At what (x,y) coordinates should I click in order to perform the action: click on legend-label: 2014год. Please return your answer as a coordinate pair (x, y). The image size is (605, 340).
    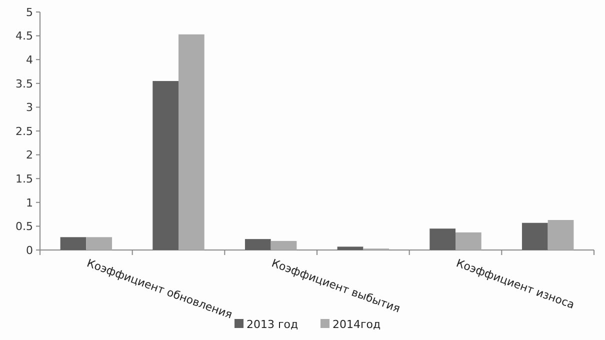
    Looking at the image, I should click on (357, 324).